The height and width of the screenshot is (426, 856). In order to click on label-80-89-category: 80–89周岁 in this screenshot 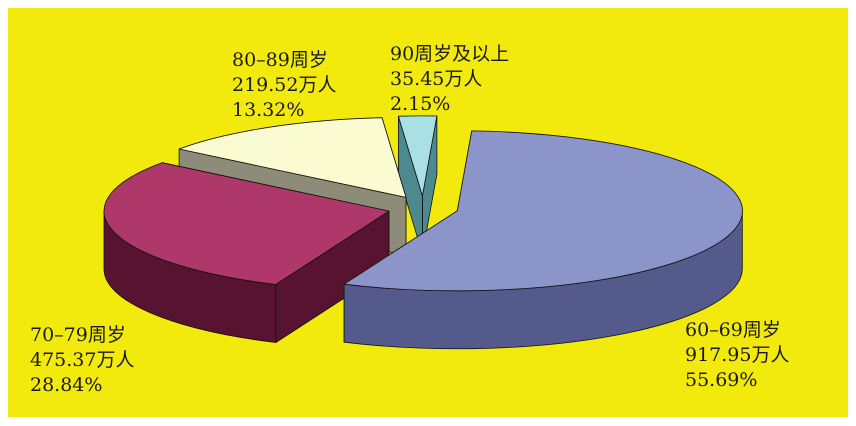, I will do `click(280, 60)`.